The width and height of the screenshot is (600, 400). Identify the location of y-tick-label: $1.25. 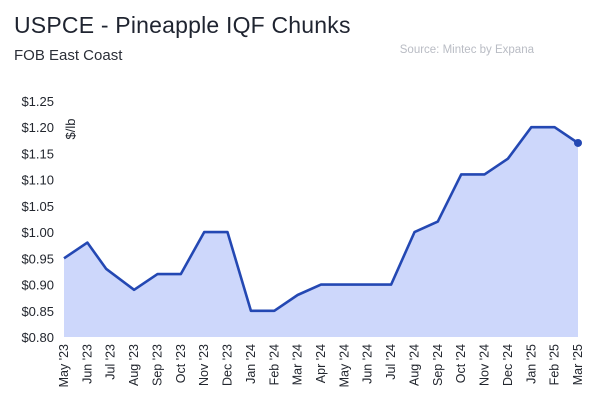
(37, 101).